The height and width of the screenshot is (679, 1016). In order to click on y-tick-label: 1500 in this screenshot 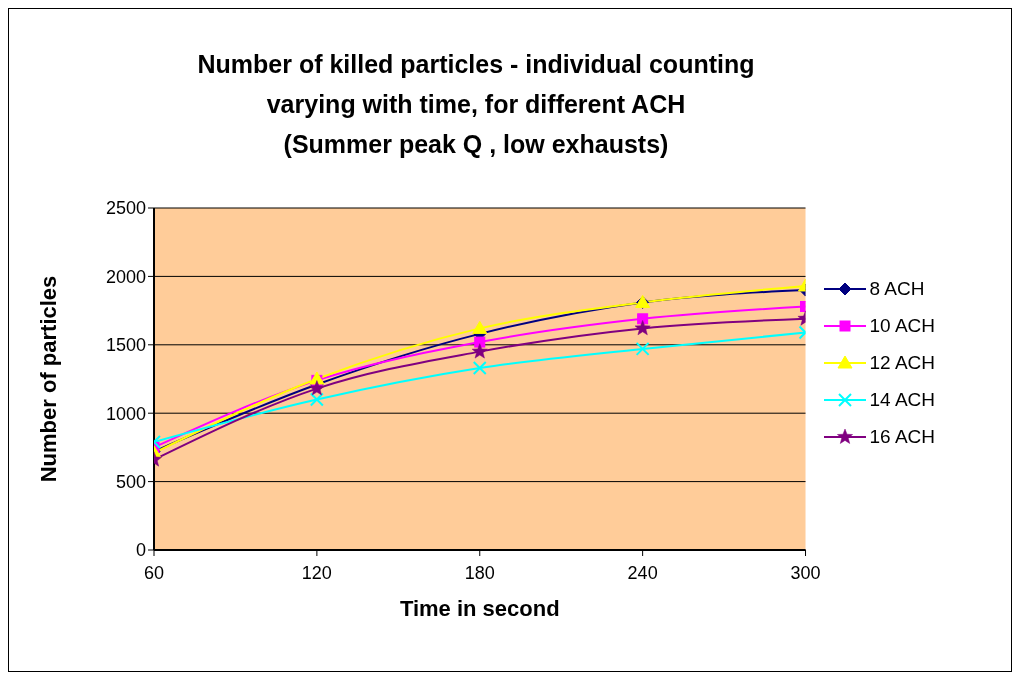, I will do `click(125, 345)`.